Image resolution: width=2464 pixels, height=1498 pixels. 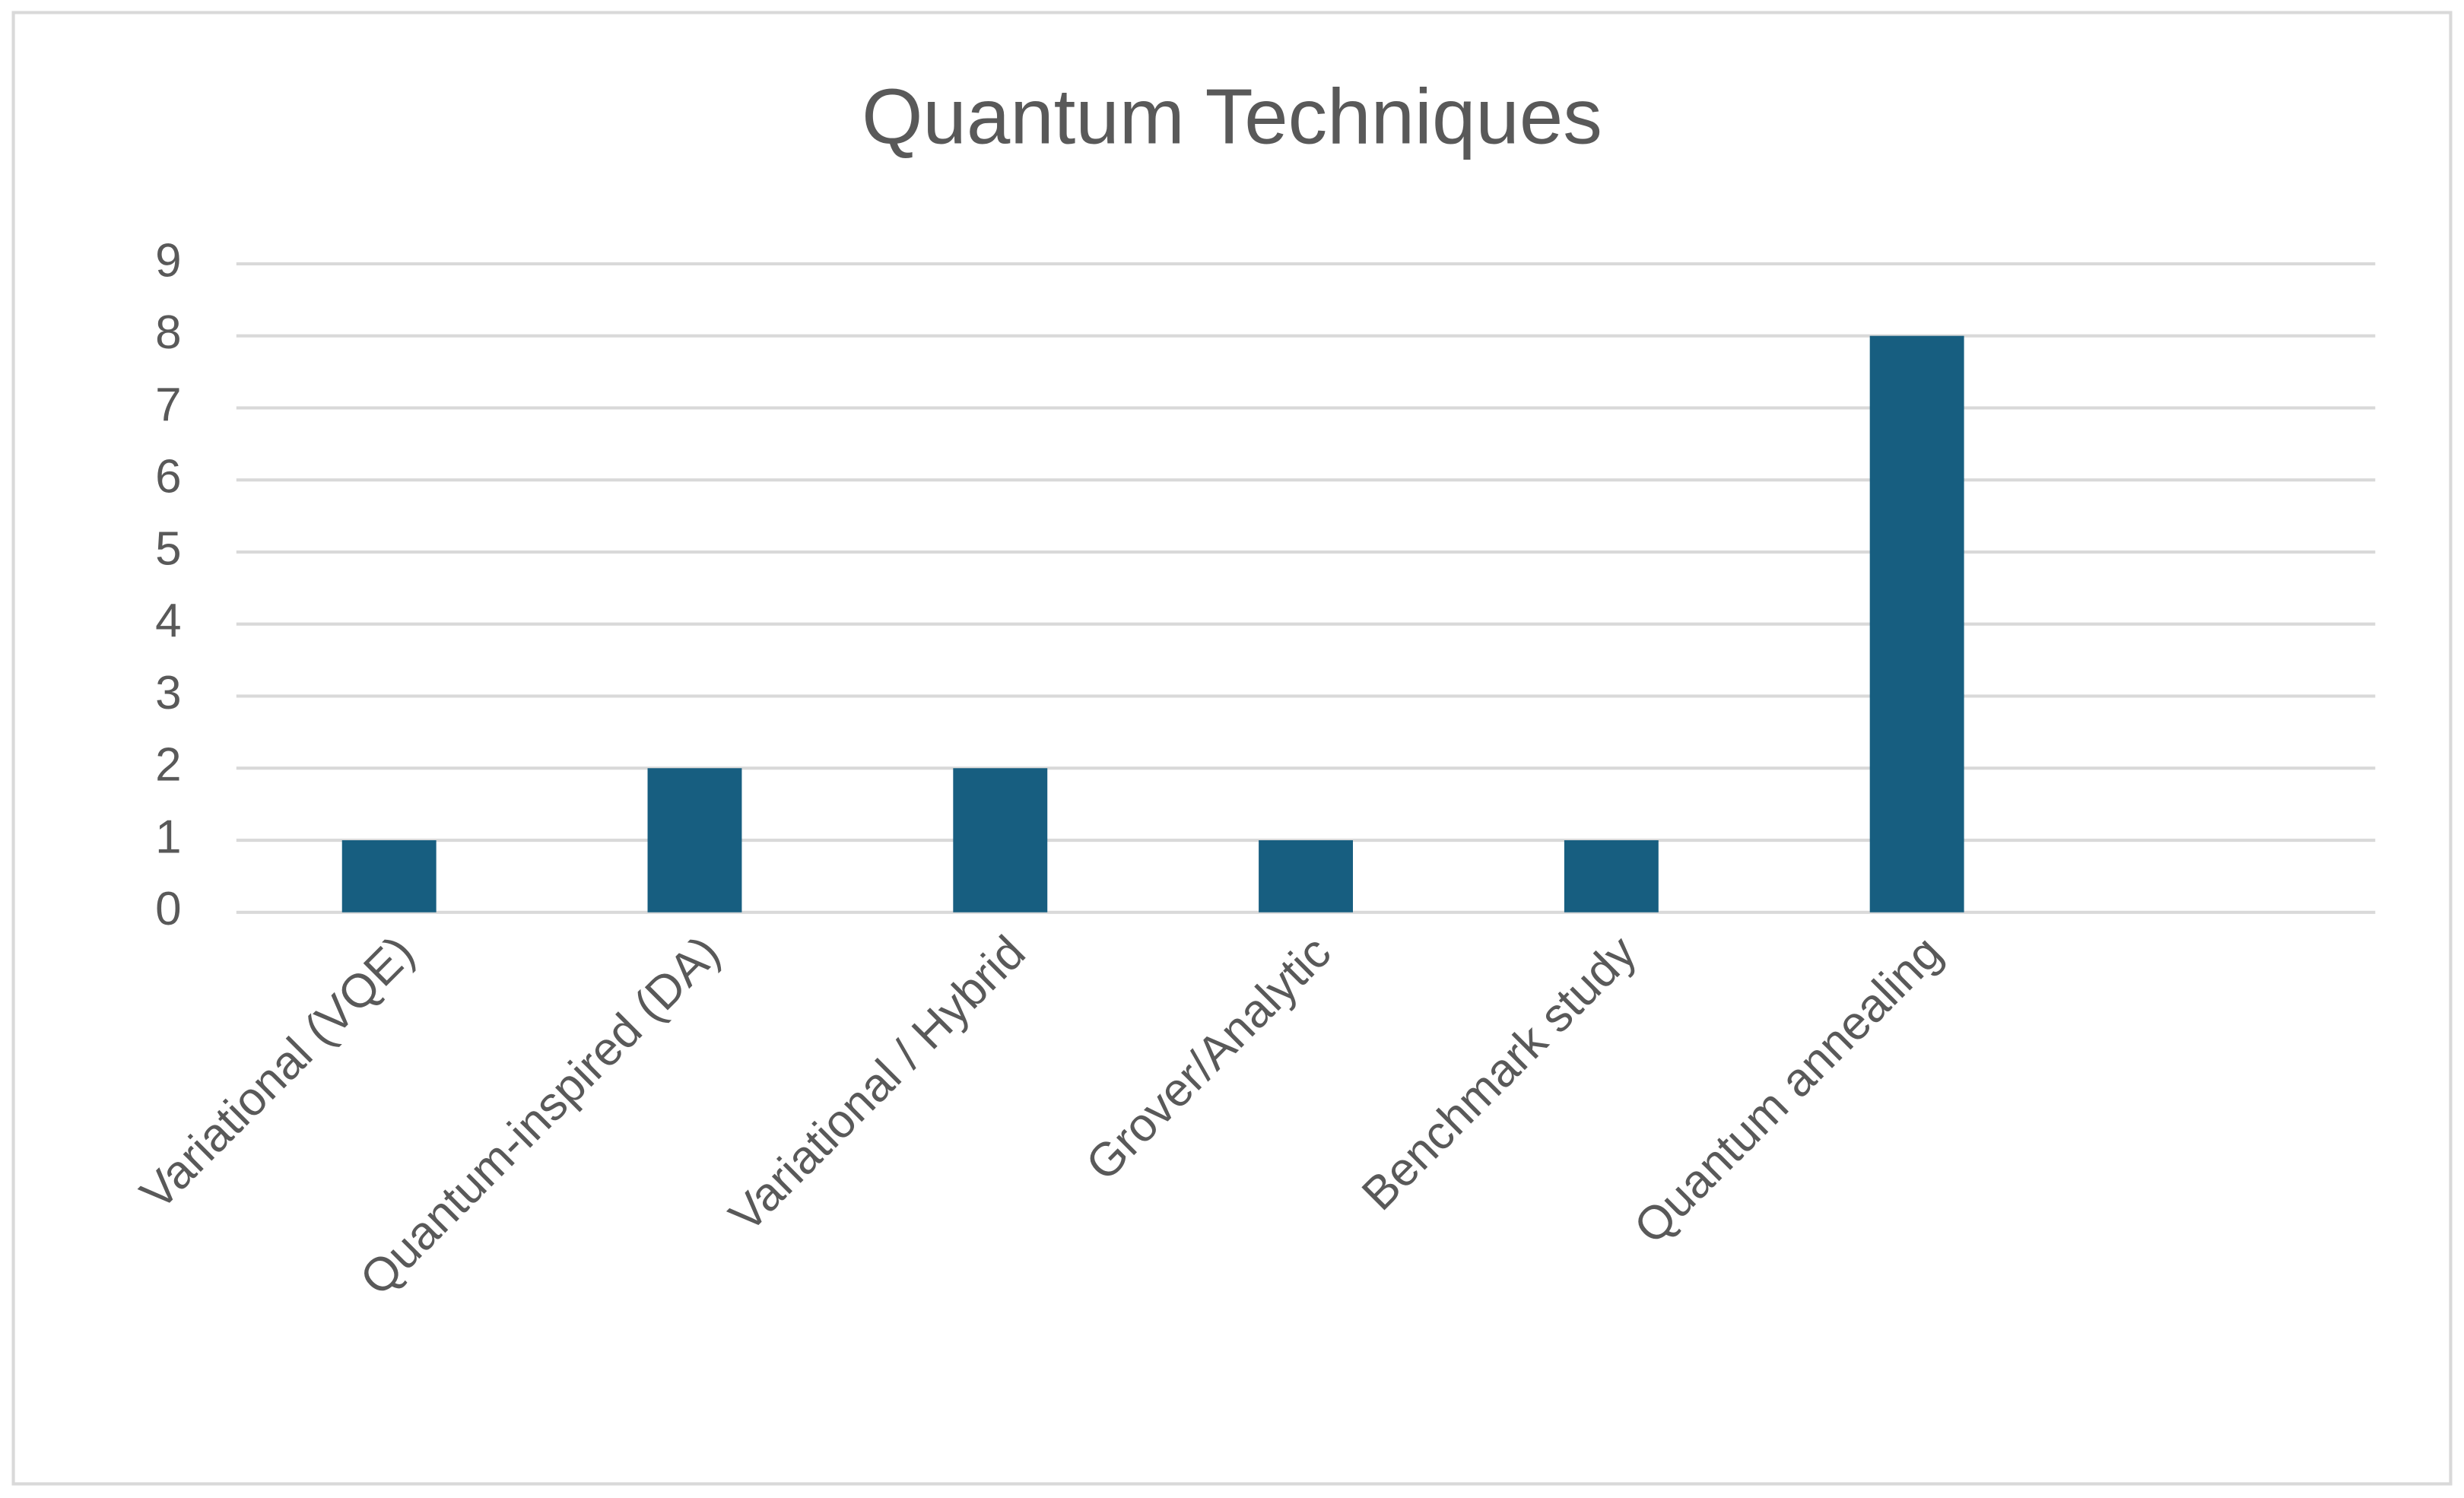 I want to click on y-tick-label: 4, so click(x=168, y=621).